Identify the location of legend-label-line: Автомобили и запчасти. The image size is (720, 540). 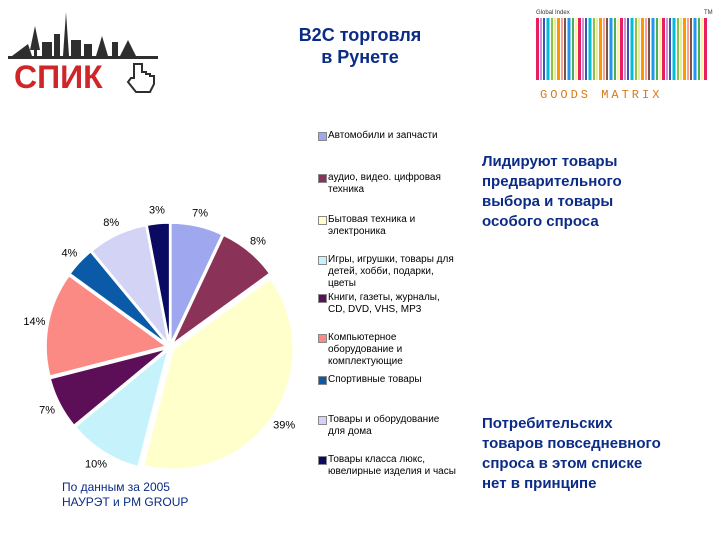
(383, 135).